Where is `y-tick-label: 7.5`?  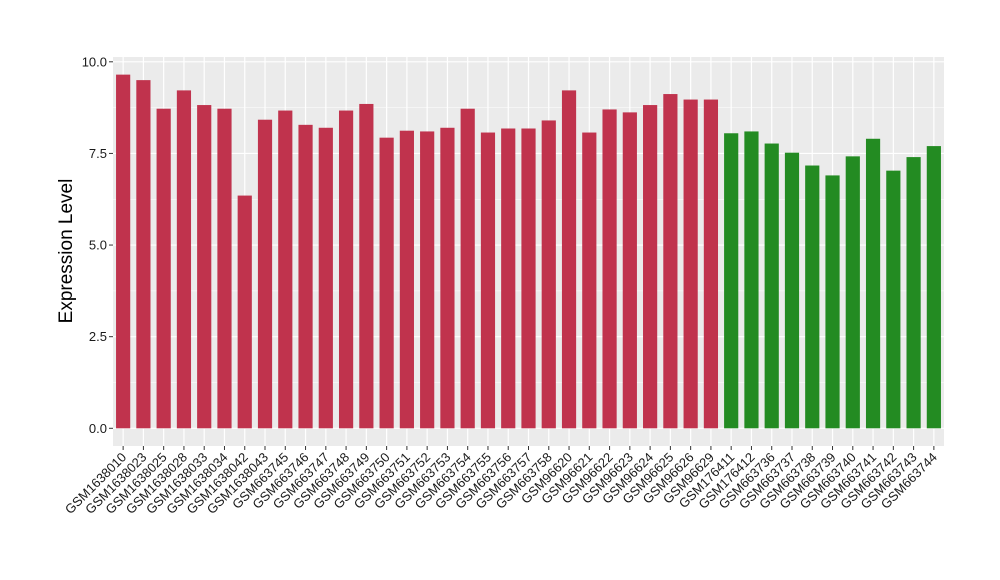
y-tick-label: 7.5 is located at coordinates (98, 153).